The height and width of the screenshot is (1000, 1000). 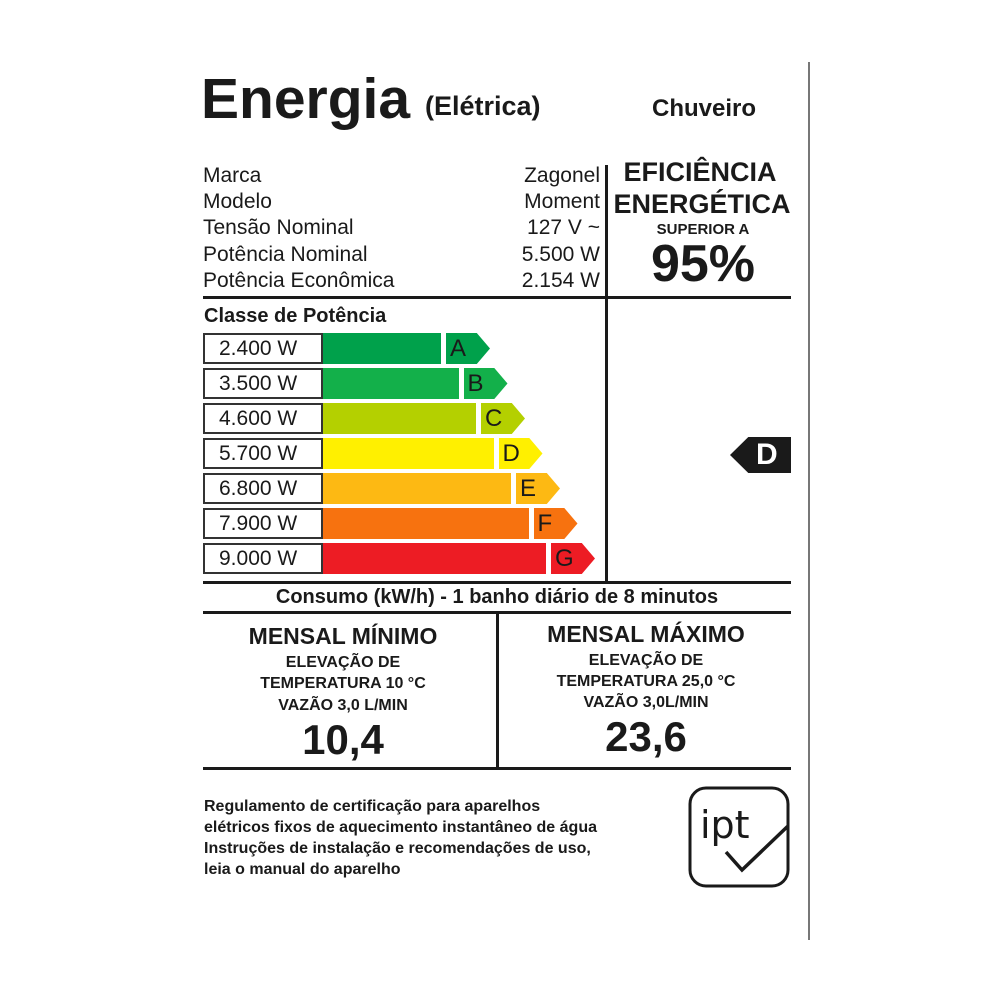 I want to click on class-power: 2.400 W, so click(x=263, y=348).